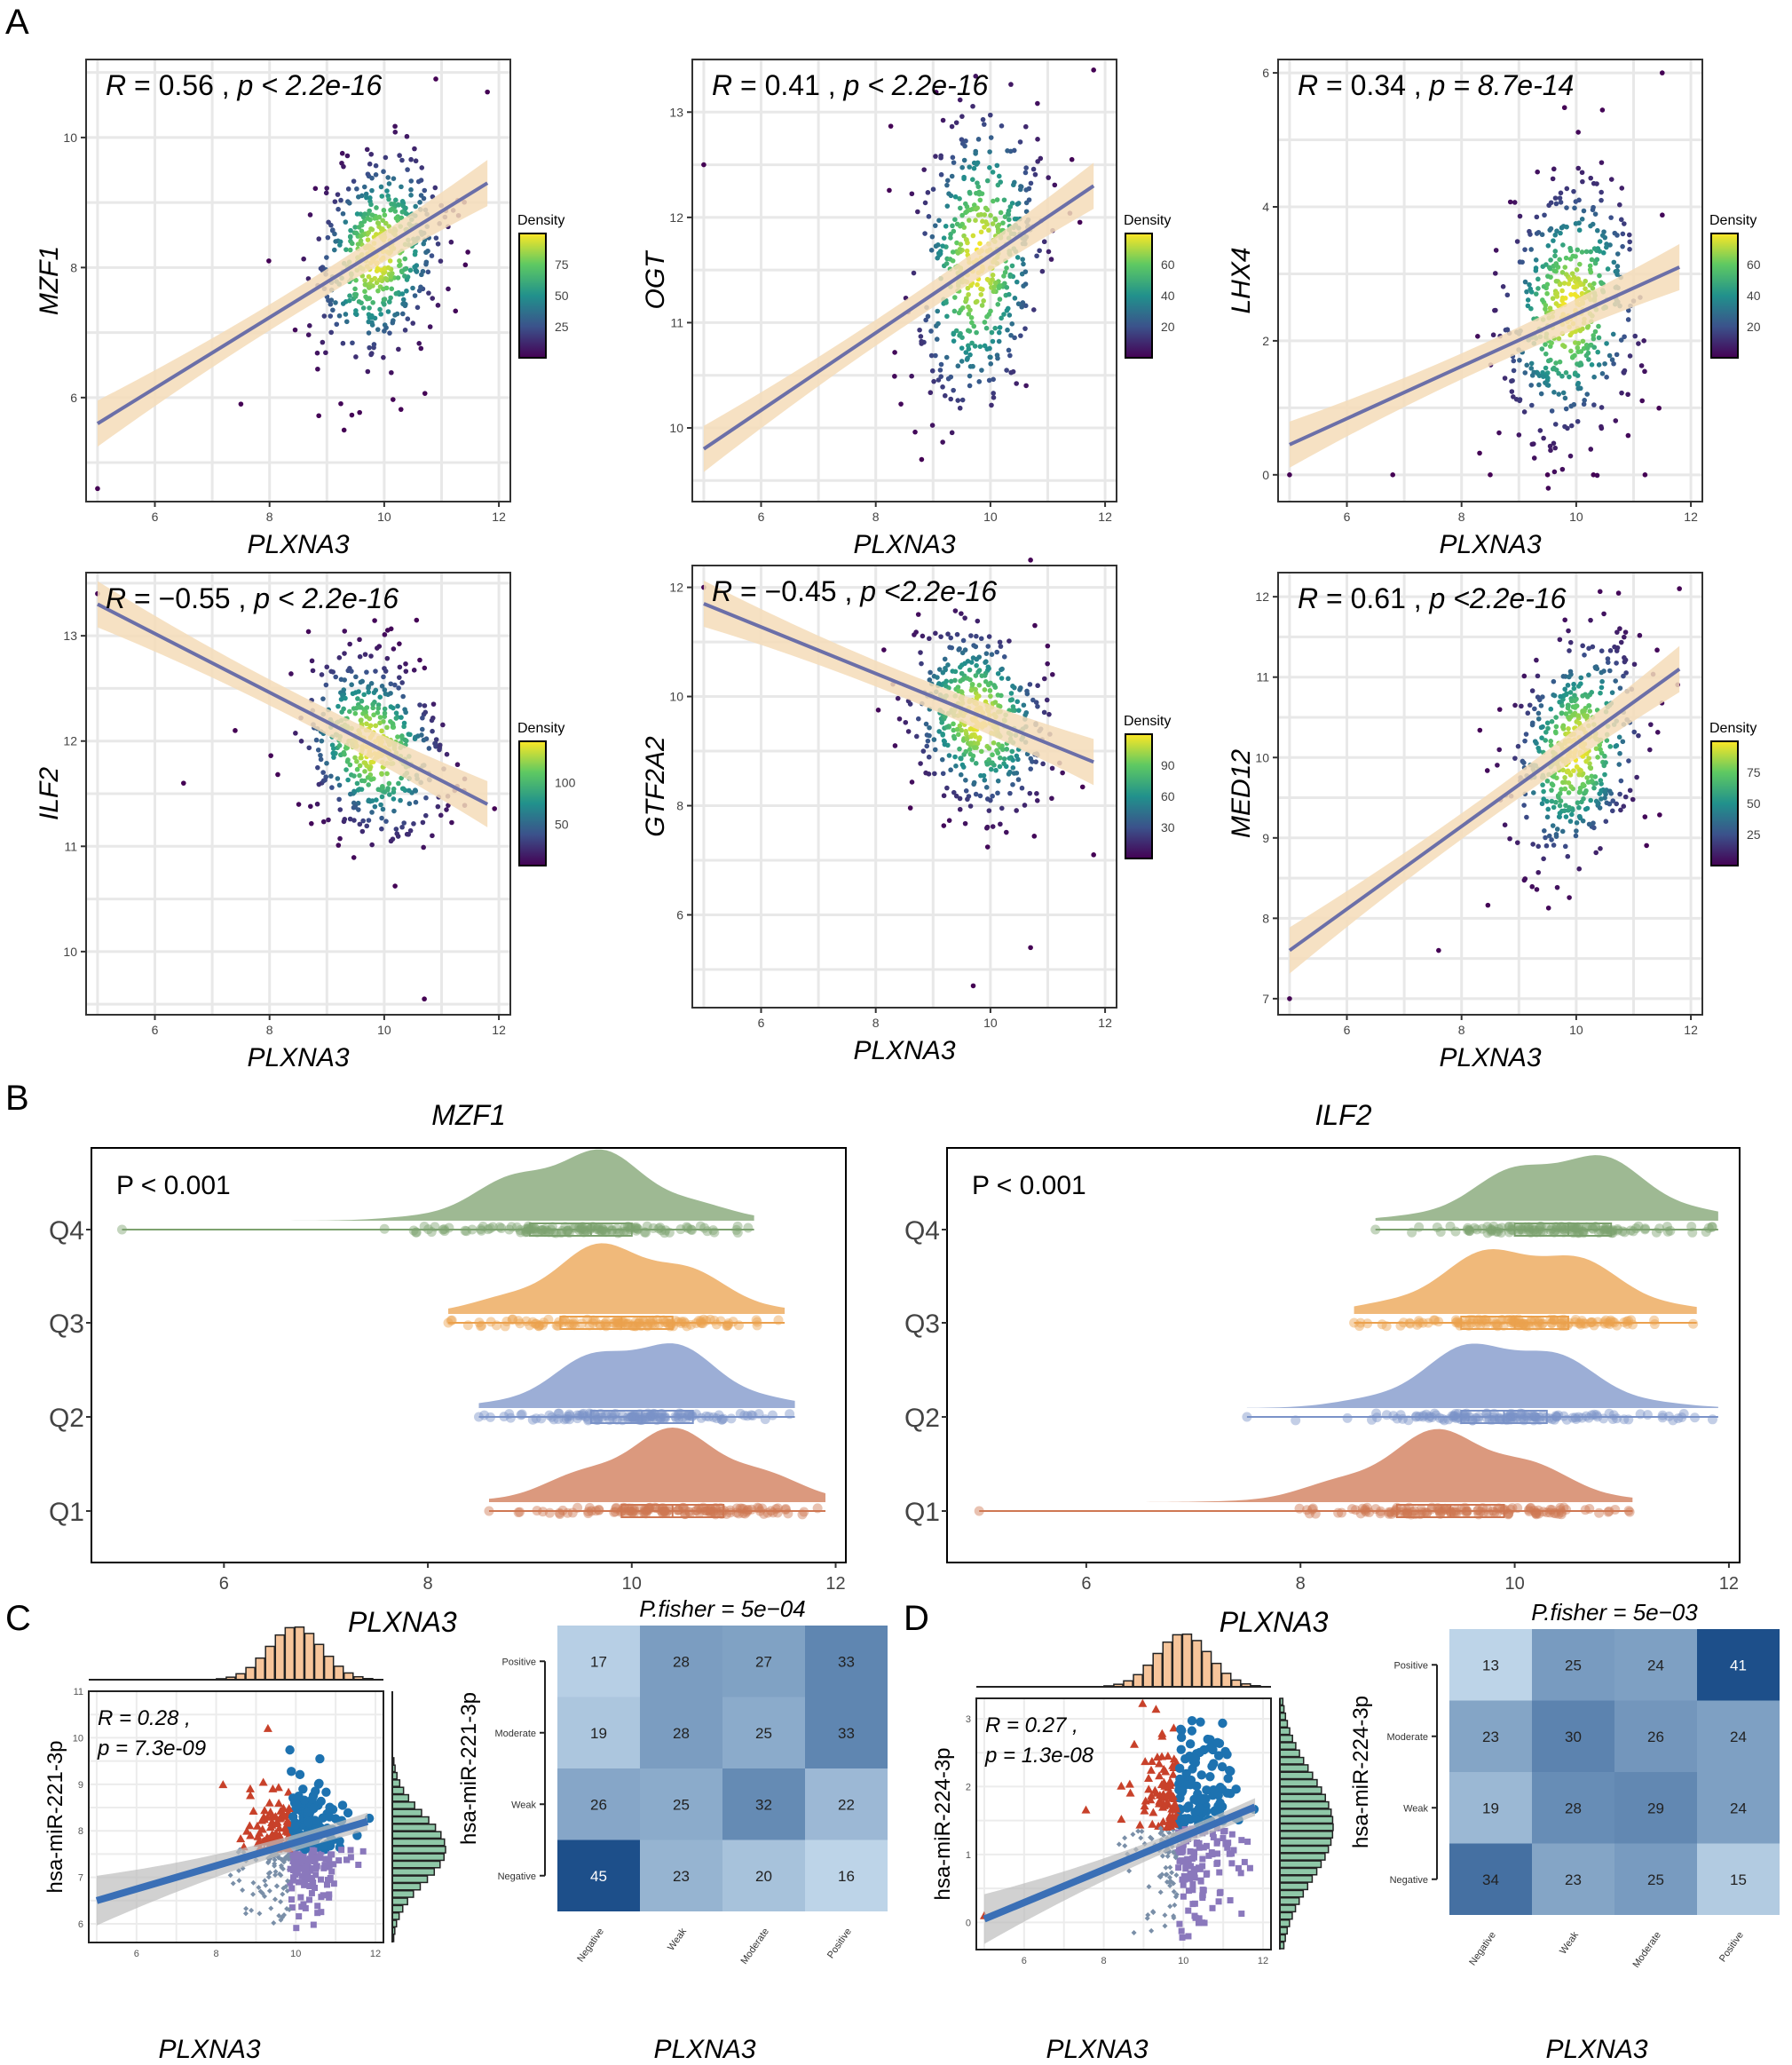  Describe the element at coordinates (1576, 517) in the screenshot. I see `x-tick-label: 10` at that location.